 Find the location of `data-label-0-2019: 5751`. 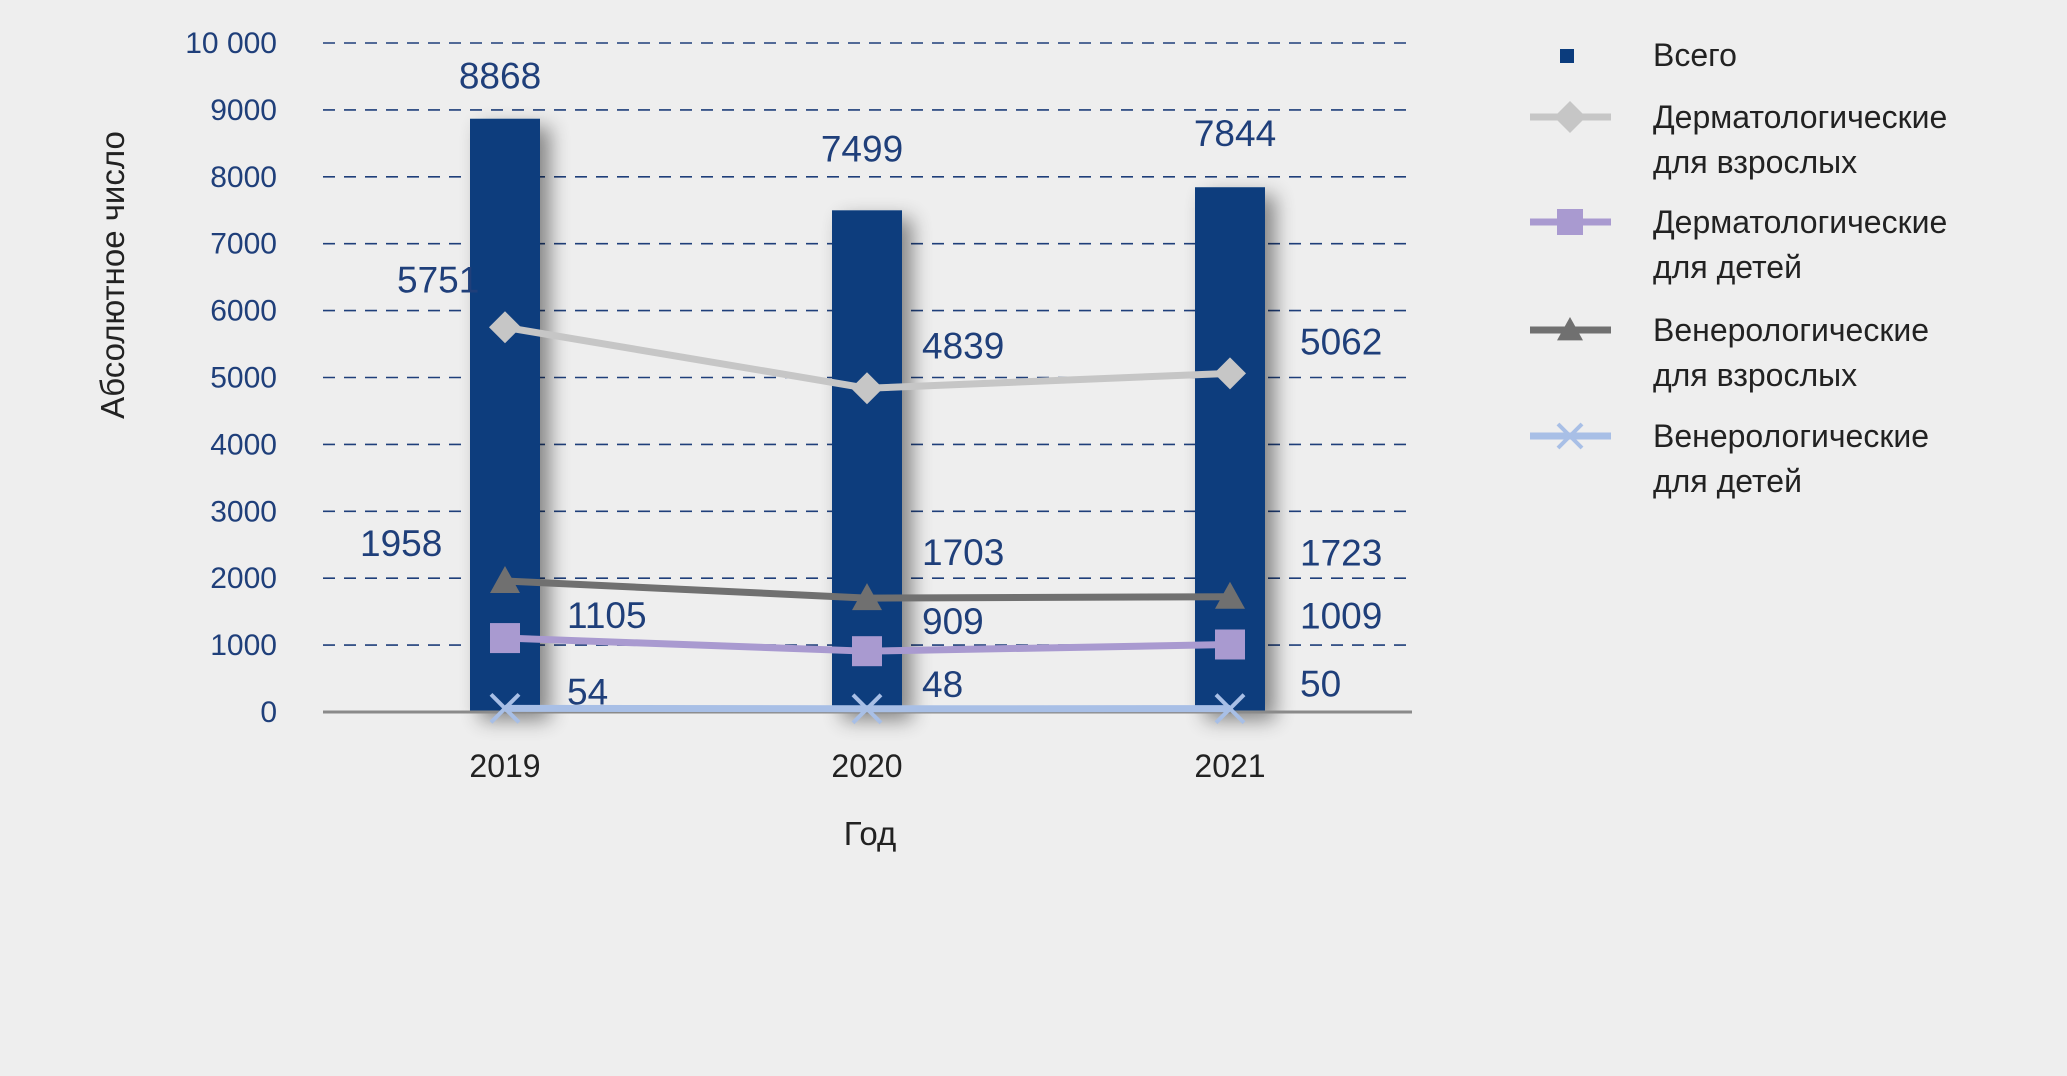

data-label-0-2019: 5751 is located at coordinates (438, 279).